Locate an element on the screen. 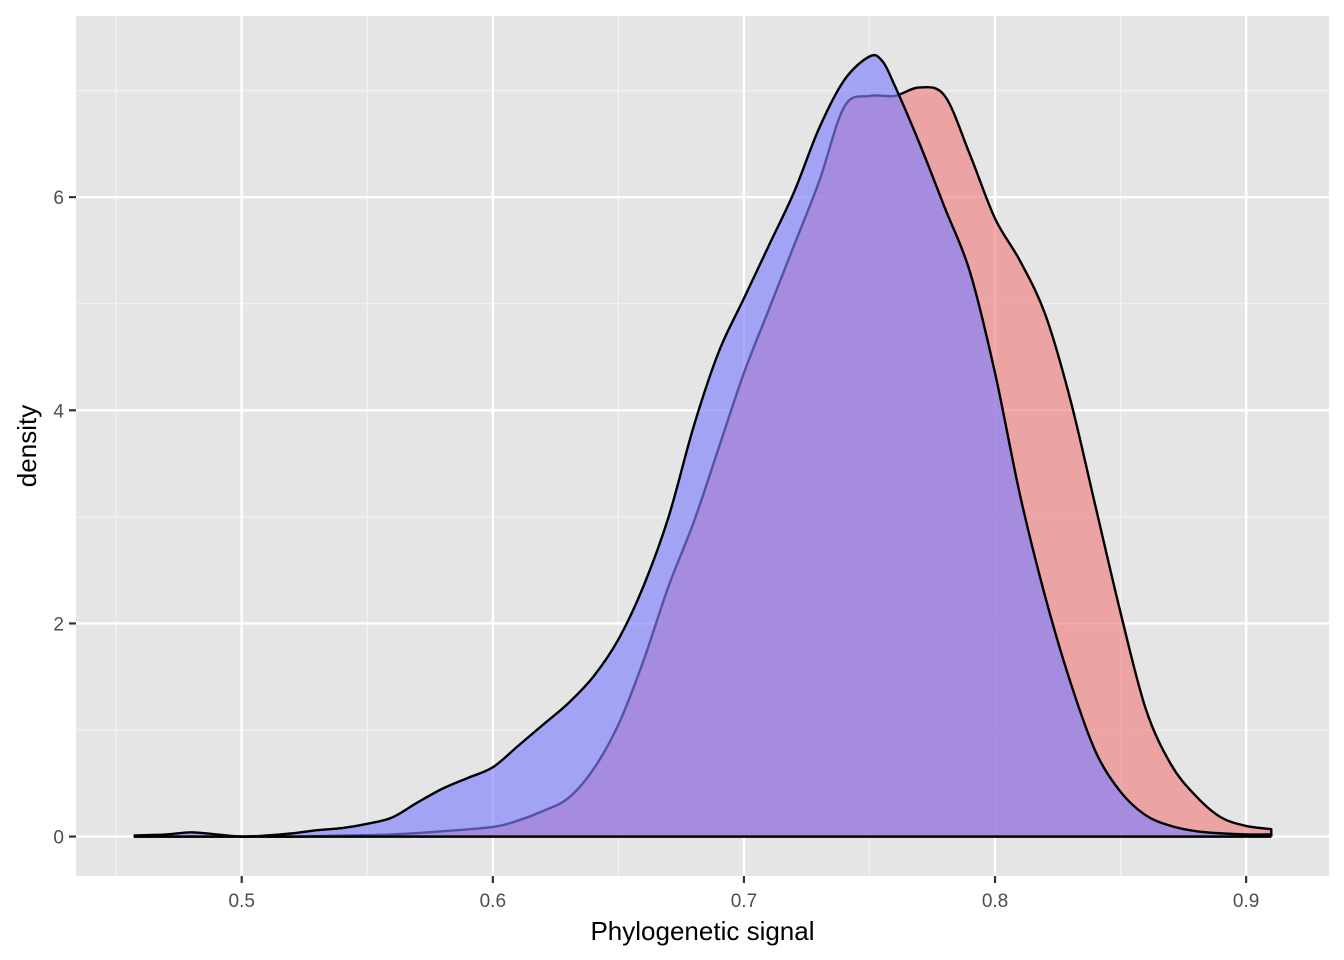 Image resolution: width=1344 pixels, height=960 pixels. x-tick-label: 0.6 is located at coordinates (493, 901).